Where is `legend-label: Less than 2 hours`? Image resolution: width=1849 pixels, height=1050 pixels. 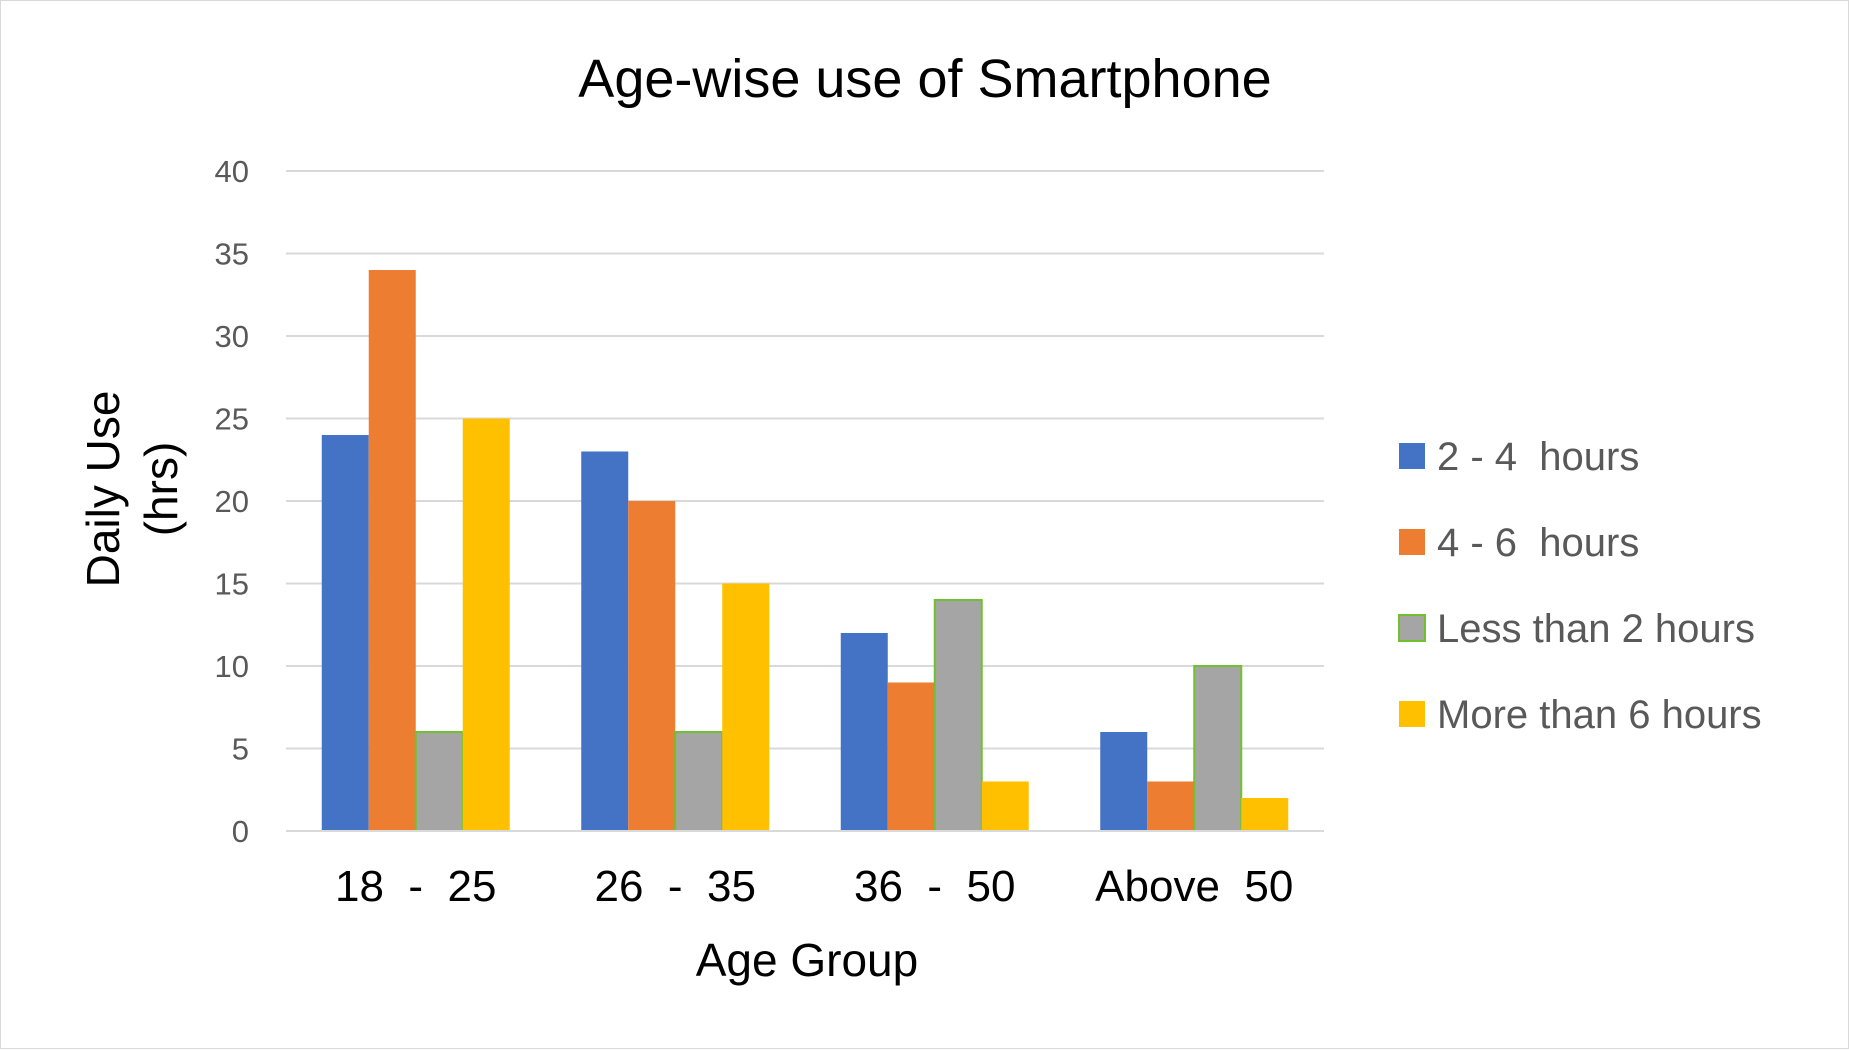 legend-label: Less than 2 hours is located at coordinates (1596, 629).